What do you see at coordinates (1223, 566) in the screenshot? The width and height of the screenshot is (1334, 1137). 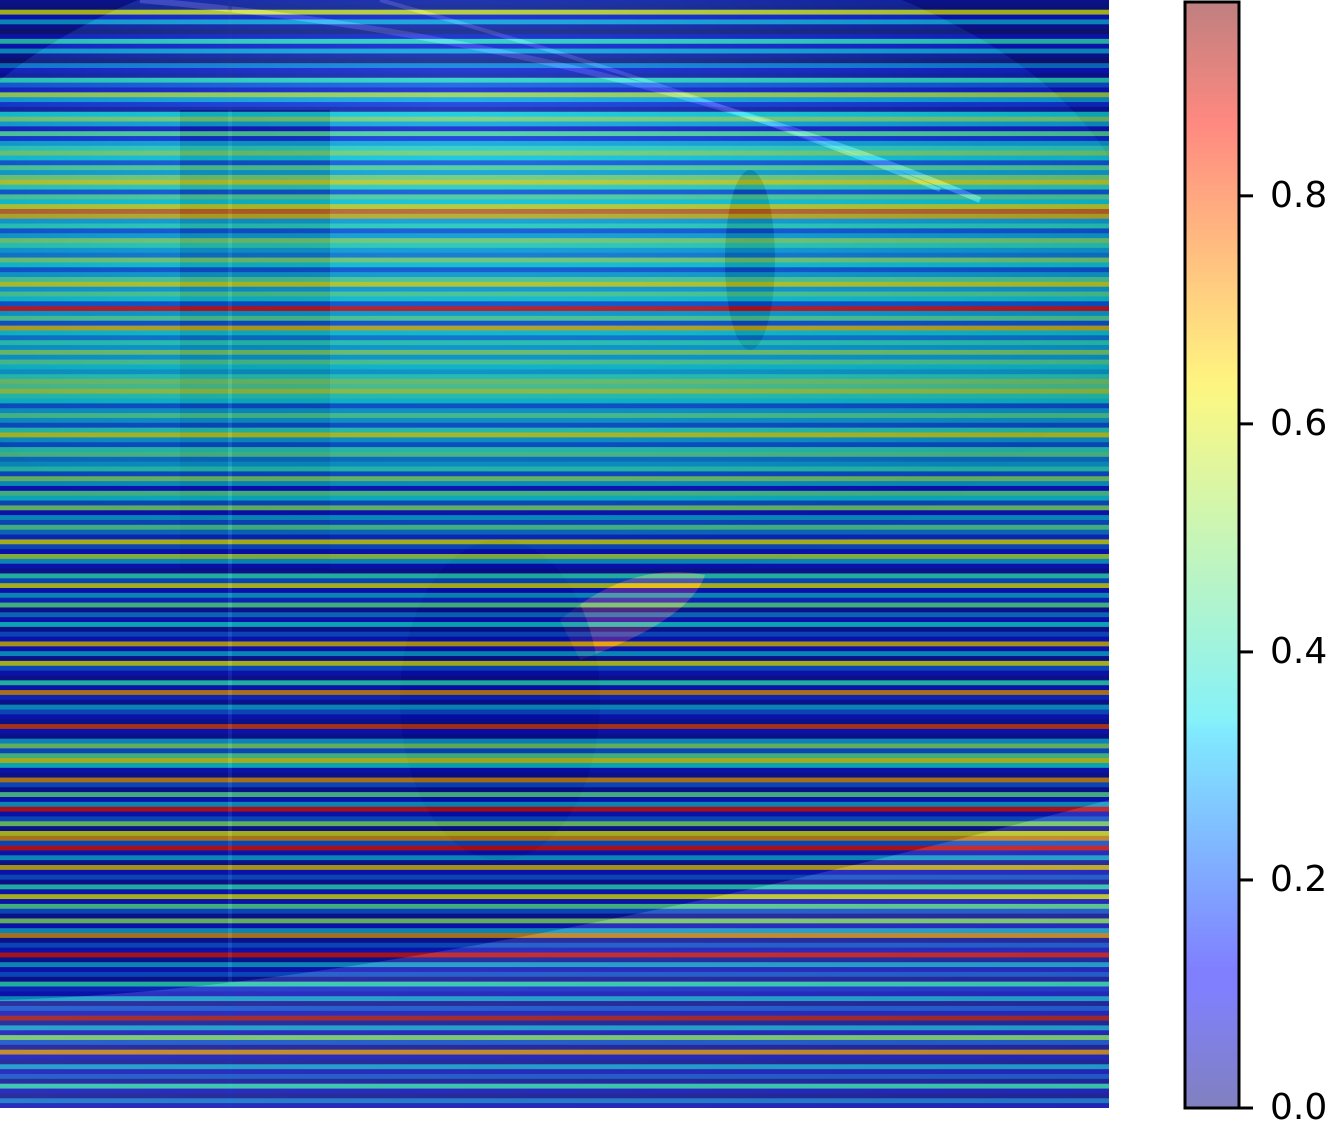 I see `colorbar` at bounding box center [1223, 566].